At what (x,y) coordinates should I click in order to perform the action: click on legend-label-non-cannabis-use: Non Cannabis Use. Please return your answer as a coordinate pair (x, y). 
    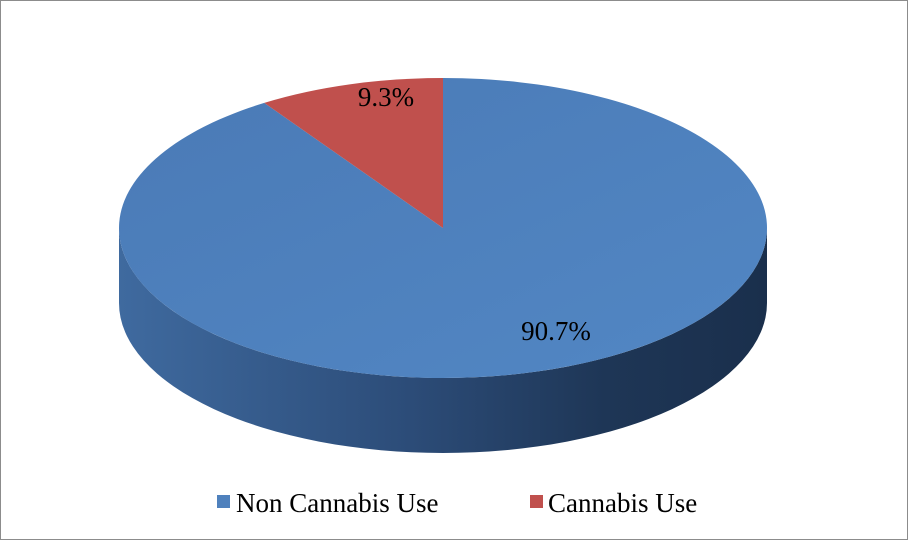
    Looking at the image, I should click on (337, 503).